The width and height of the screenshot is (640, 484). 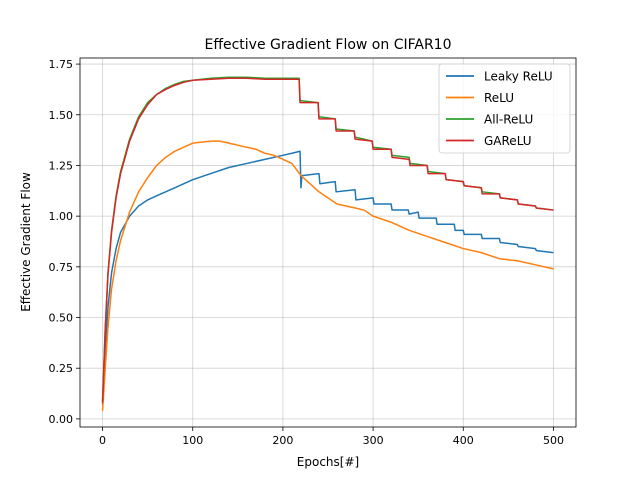 I want to click on y-tick-label: 0.75, so click(x=61, y=267).